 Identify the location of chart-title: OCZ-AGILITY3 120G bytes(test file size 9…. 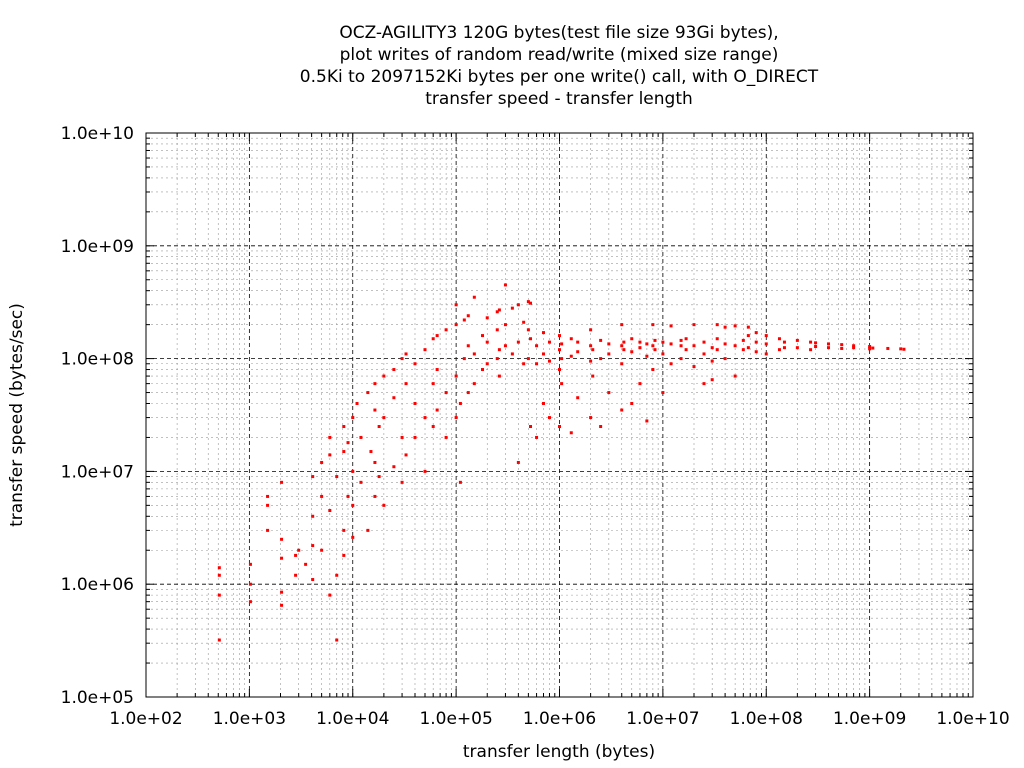
(559, 66).